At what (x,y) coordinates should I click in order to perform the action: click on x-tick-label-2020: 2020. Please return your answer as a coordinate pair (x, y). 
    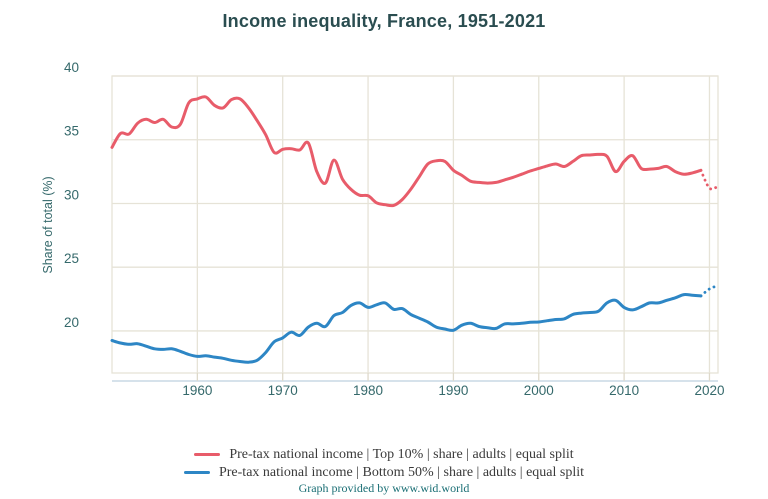
    Looking at the image, I should click on (709, 390).